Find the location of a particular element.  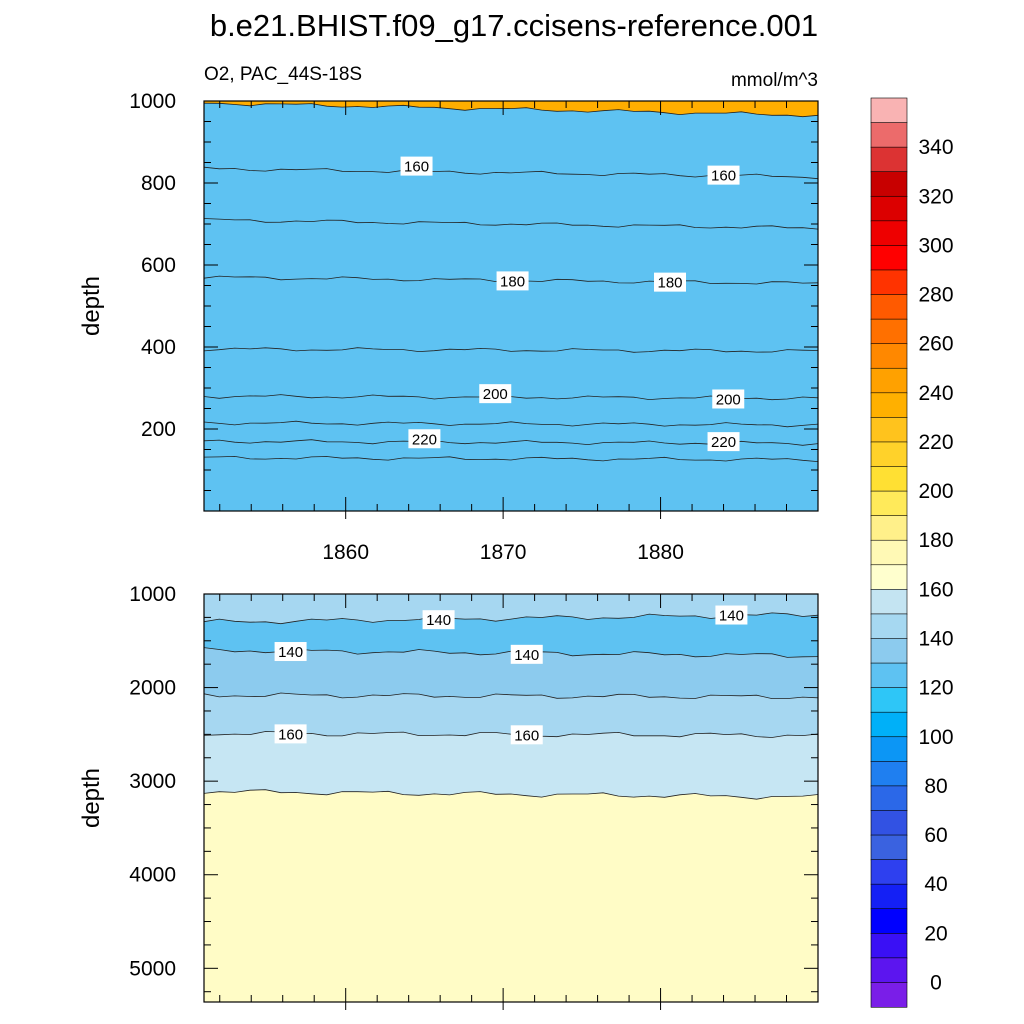

colorbar-label: 80 is located at coordinates (935, 786).